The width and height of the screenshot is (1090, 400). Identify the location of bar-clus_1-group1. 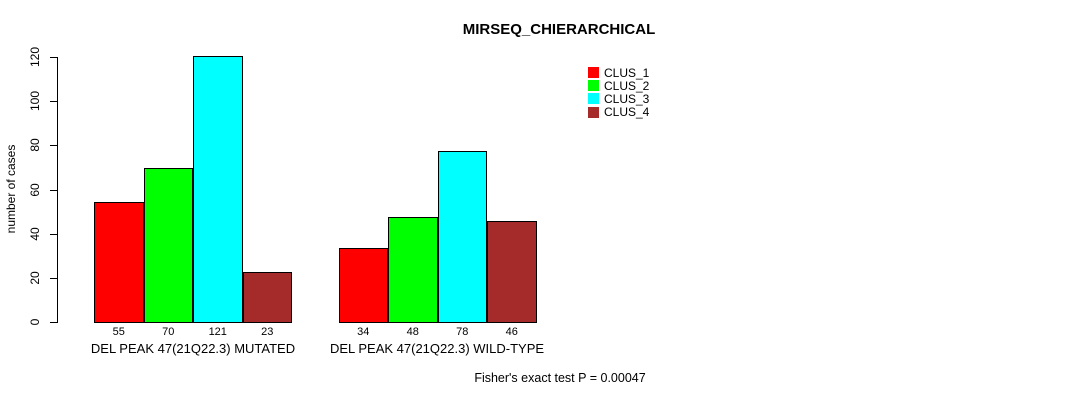
(119, 262).